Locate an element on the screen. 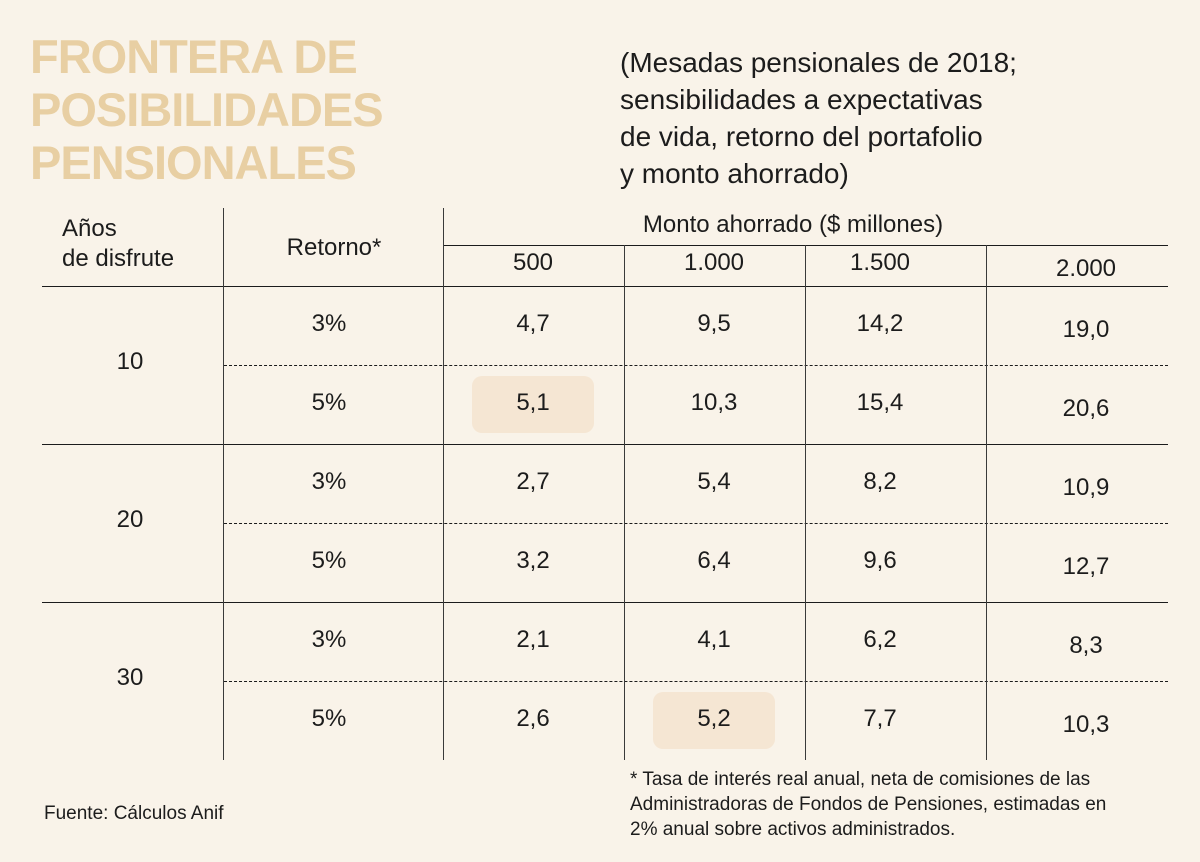  footnote-line: 2% anual sobre activos administrados. is located at coordinates (793, 829).